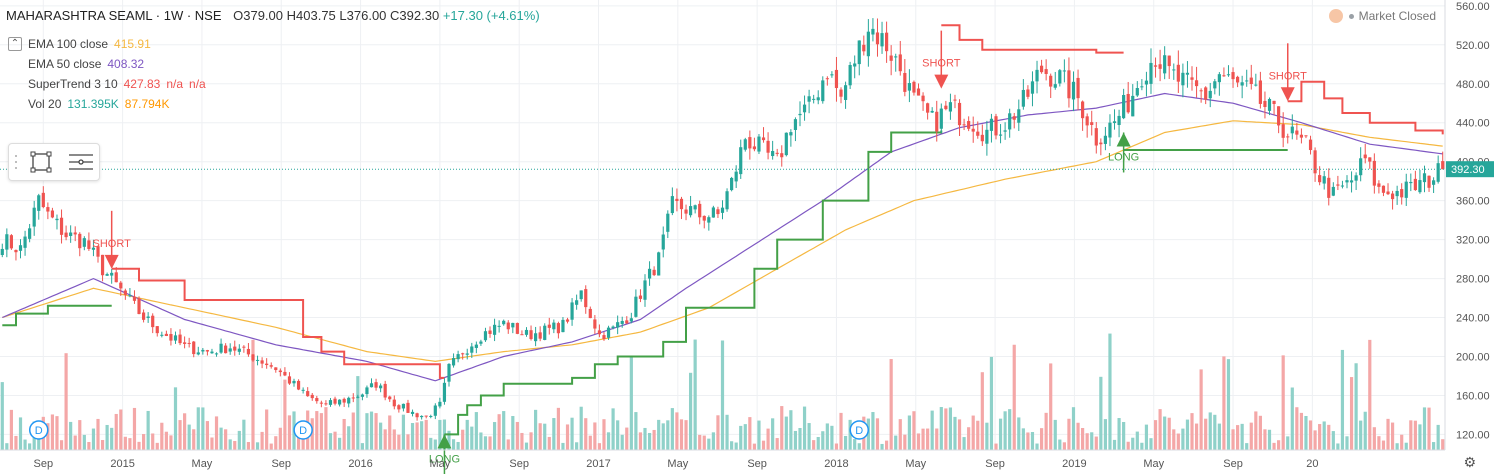 This screenshot has width=1494, height=474. Describe the element at coordinates (757, 464) in the screenshot. I see `time-tick-label: Sep` at that location.